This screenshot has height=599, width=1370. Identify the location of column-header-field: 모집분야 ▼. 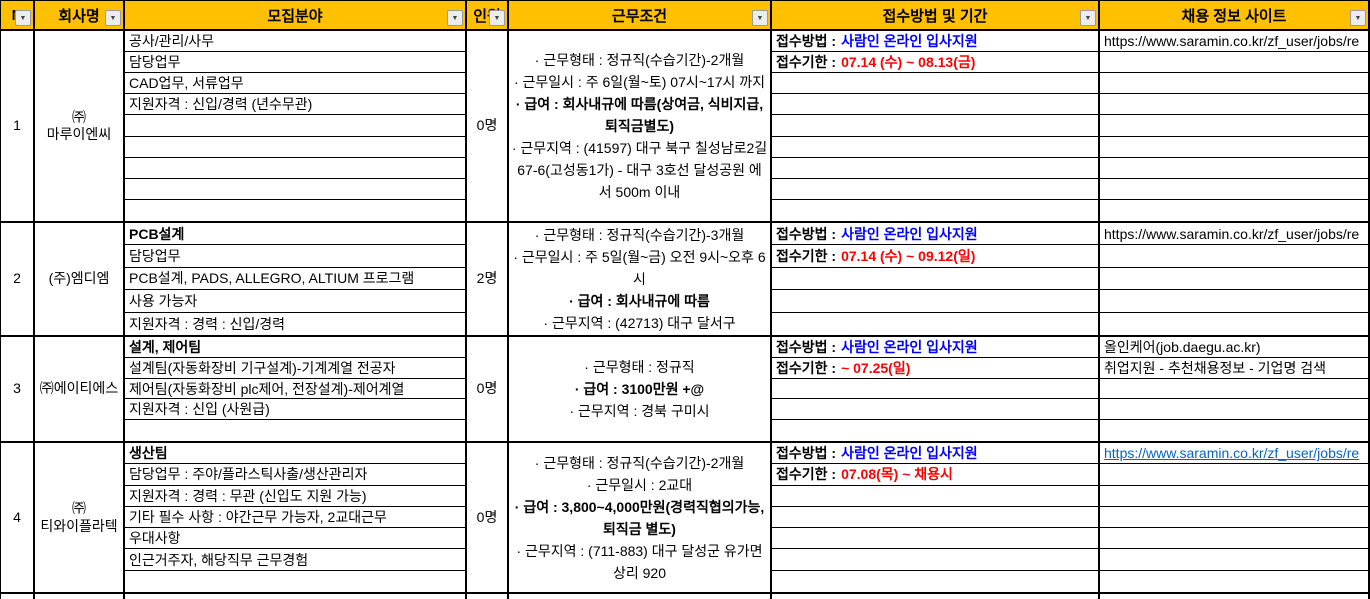
(296, 15).